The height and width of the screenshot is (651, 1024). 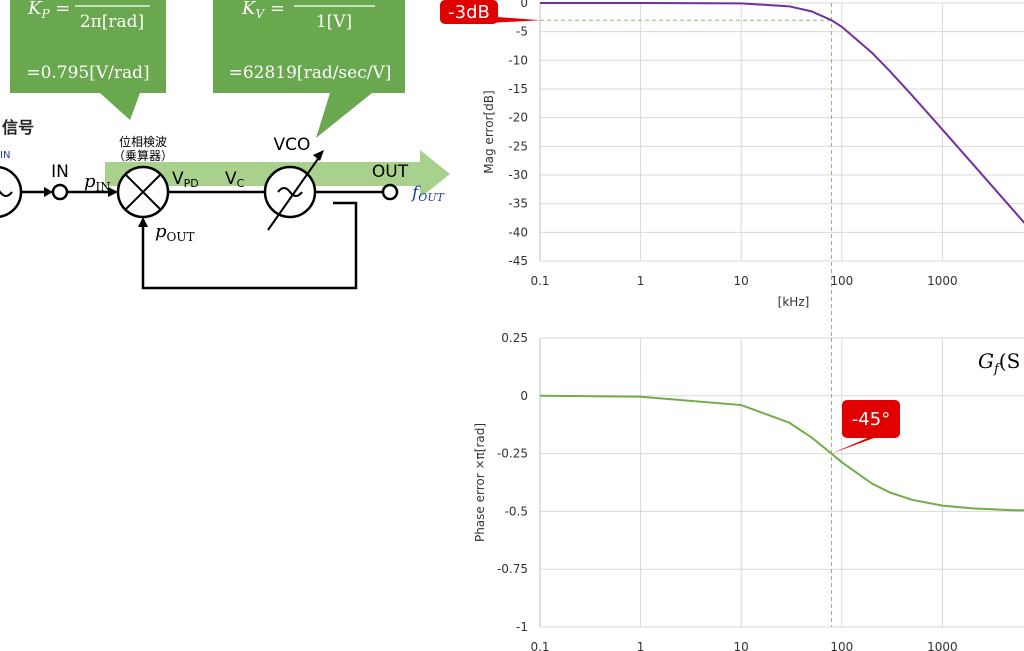 I want to click on label: fOUT, so click(x=428, y=193).